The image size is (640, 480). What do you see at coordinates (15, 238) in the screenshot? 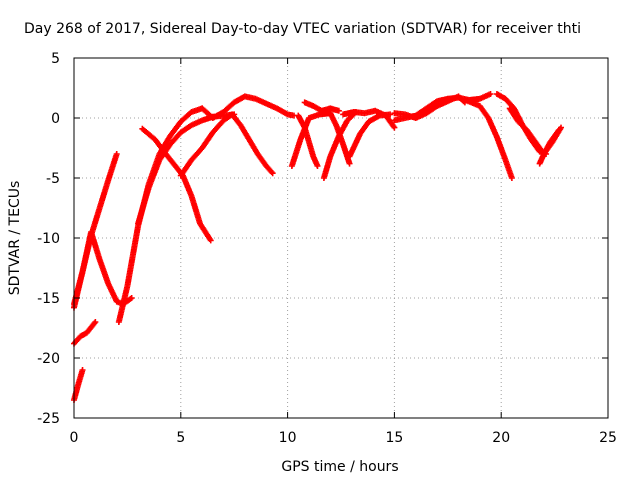
I see `y-axis-label: SDTVAR / TECUs` at bounding box center [15, 238].